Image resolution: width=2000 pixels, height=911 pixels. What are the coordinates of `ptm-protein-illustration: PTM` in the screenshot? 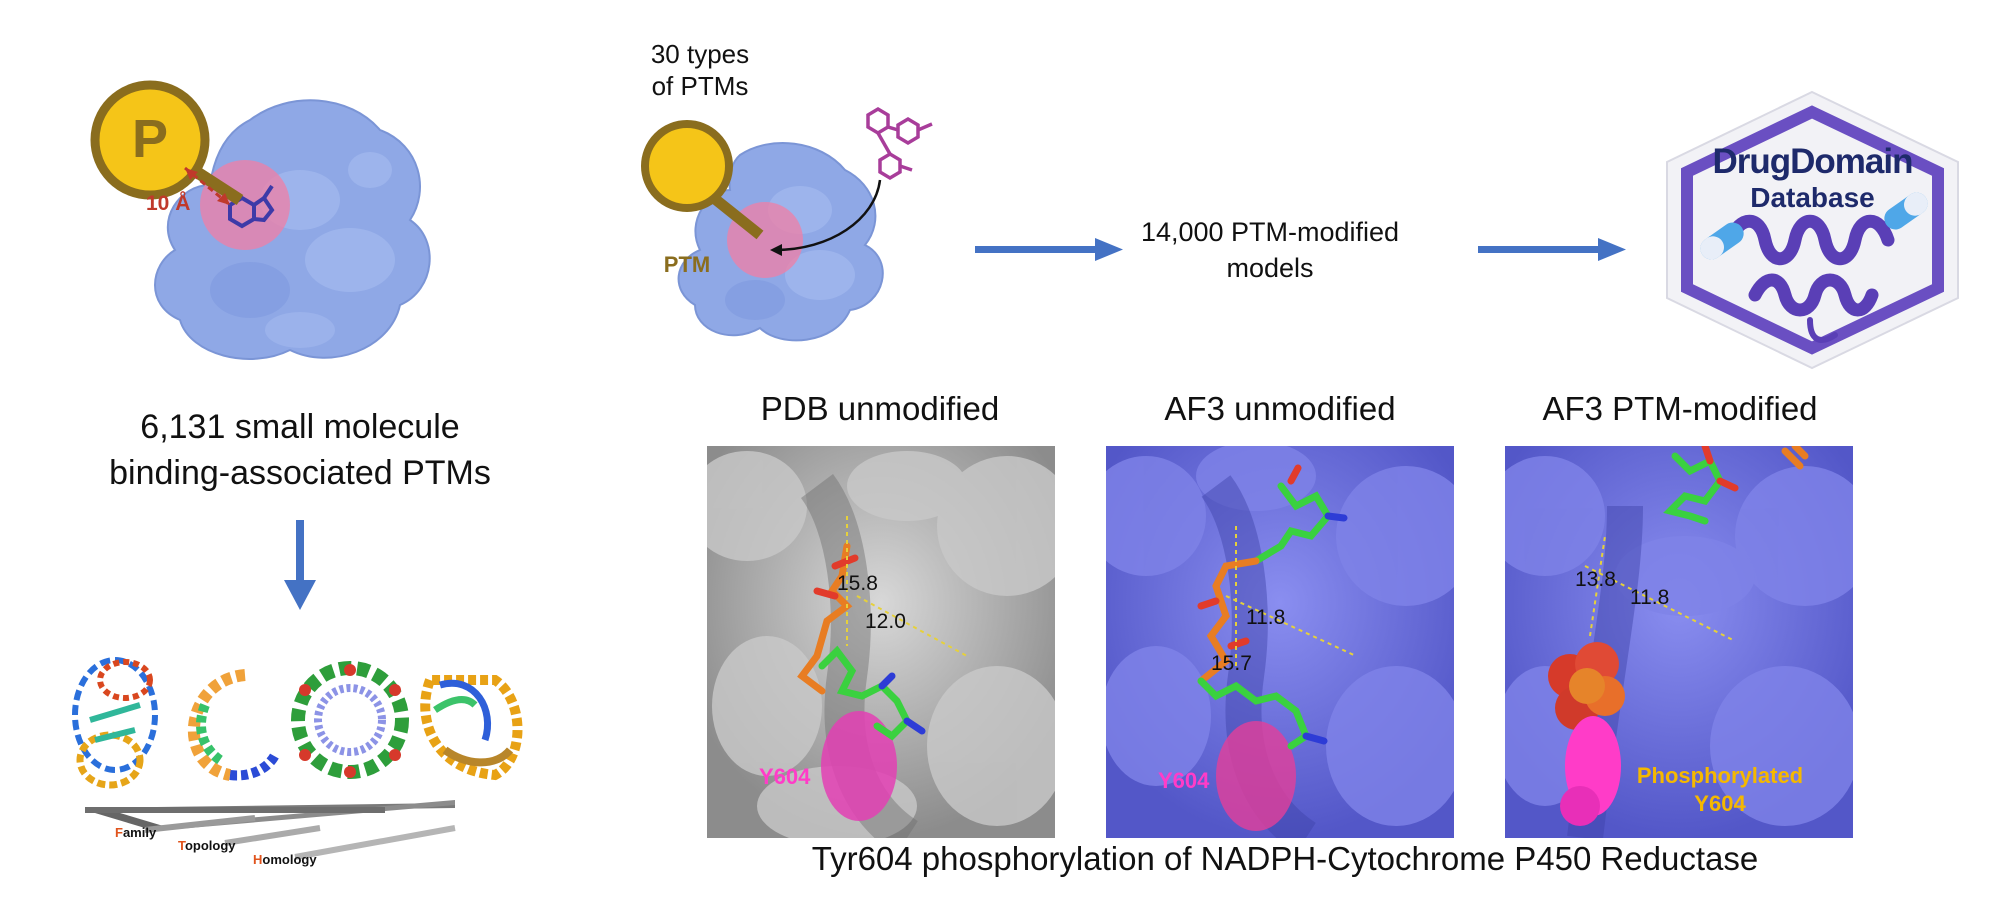 It's located at (780, 225).